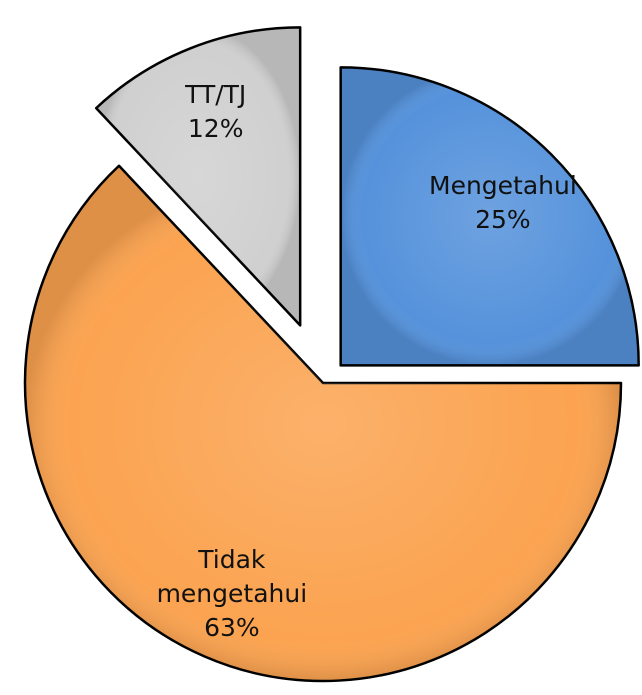 The image size is (642, 695). What do you see at coordinates (232, 627) in the screenshot?
I see `value-label: 63%` at bounding box center [232, 627].